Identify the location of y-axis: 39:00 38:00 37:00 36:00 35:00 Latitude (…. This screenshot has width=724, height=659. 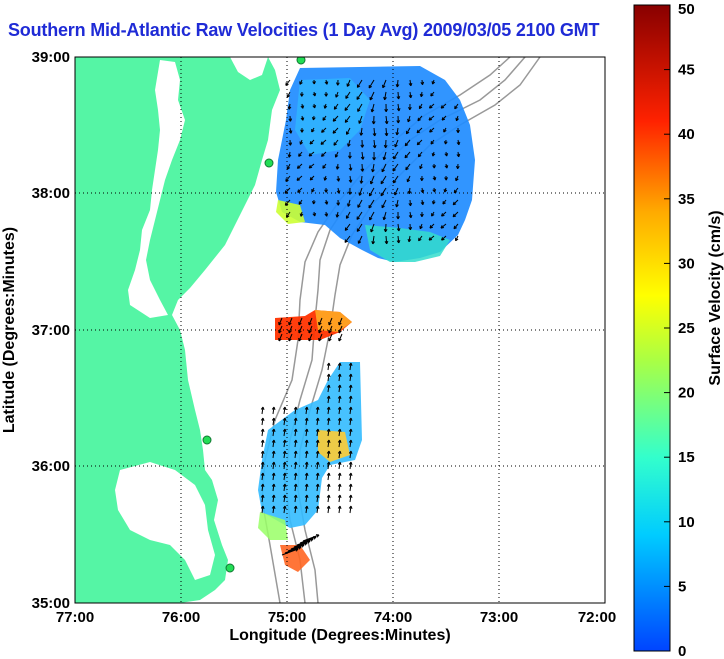
(35, 330).